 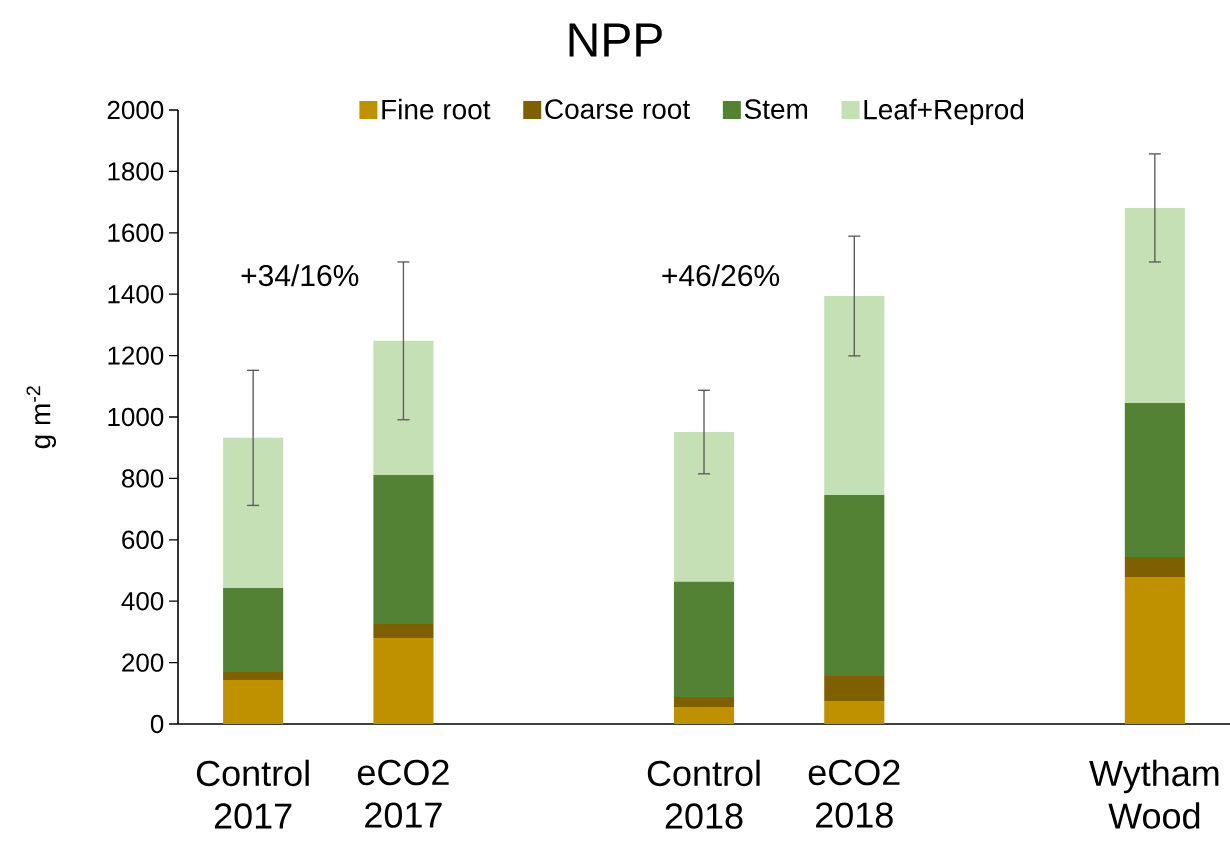 What do you see at coordinates (136, 355) in the screenshot?
I see `y-tick-label: 1200` at bounding box center [136, 355].